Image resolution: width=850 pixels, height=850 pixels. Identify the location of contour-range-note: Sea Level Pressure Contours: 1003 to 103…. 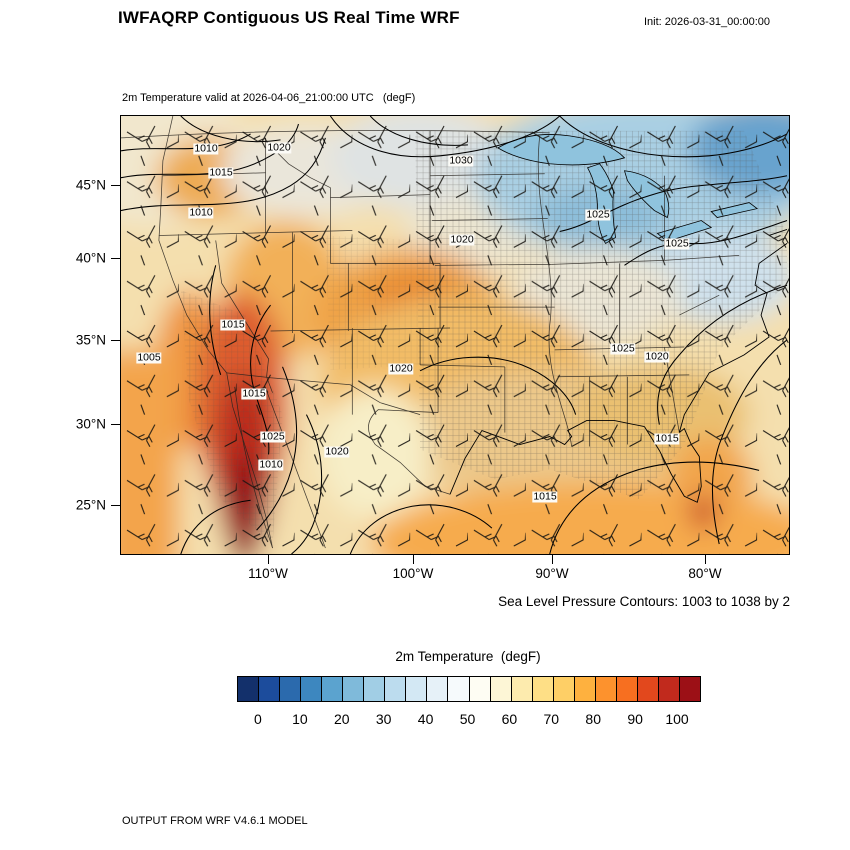
(644, 601).